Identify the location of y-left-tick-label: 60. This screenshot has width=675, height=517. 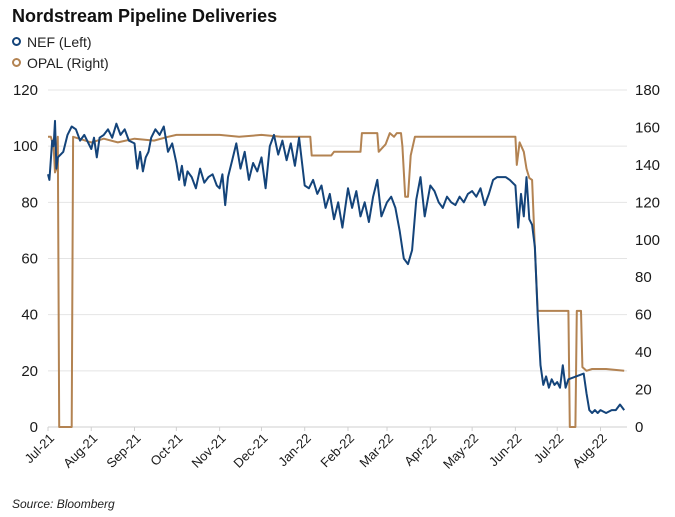
(29, 259).